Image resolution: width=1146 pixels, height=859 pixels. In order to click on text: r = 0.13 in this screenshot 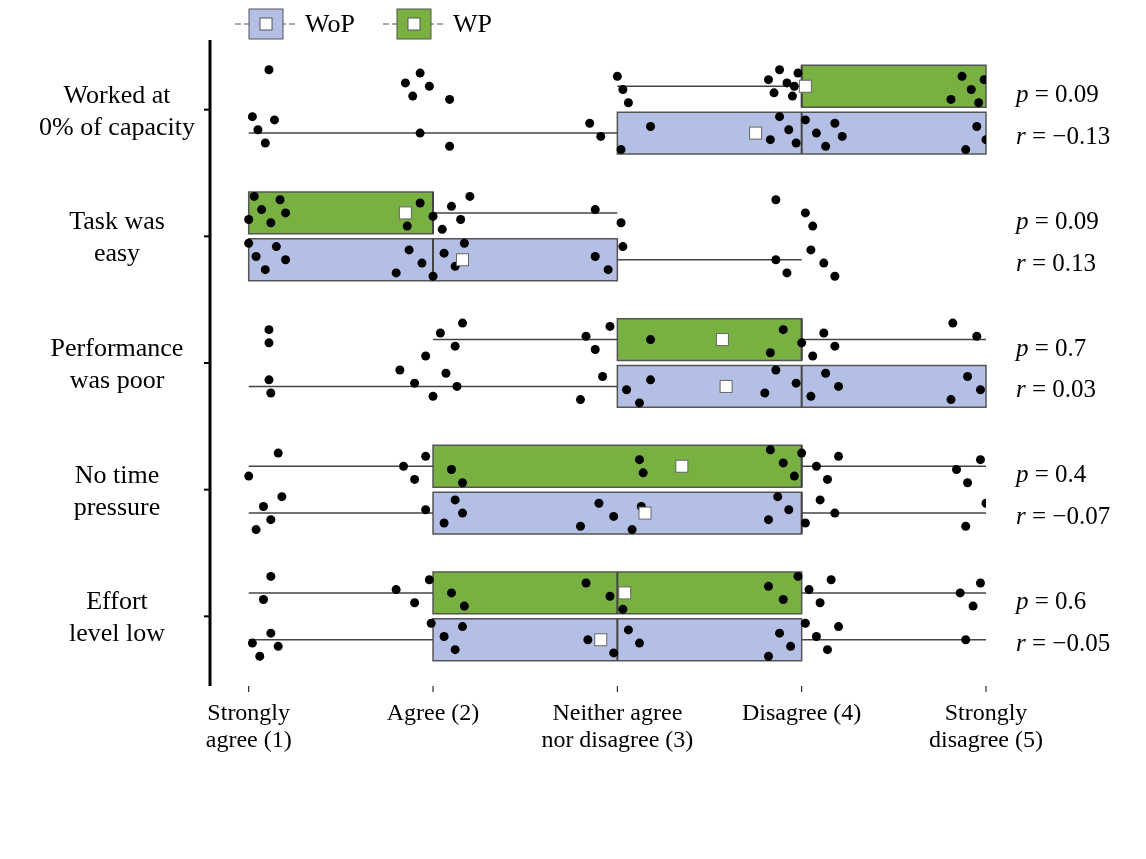, I will do `click(1056, 262)`.